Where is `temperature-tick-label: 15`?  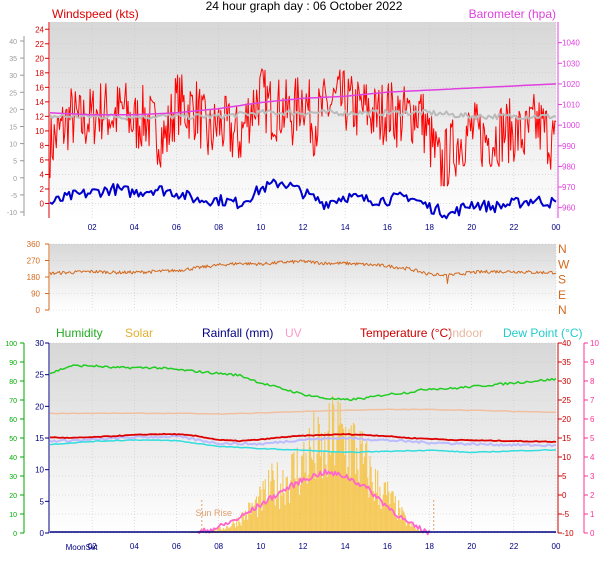 temperature-tick-label: 15 is located at coordinates (566, 438).